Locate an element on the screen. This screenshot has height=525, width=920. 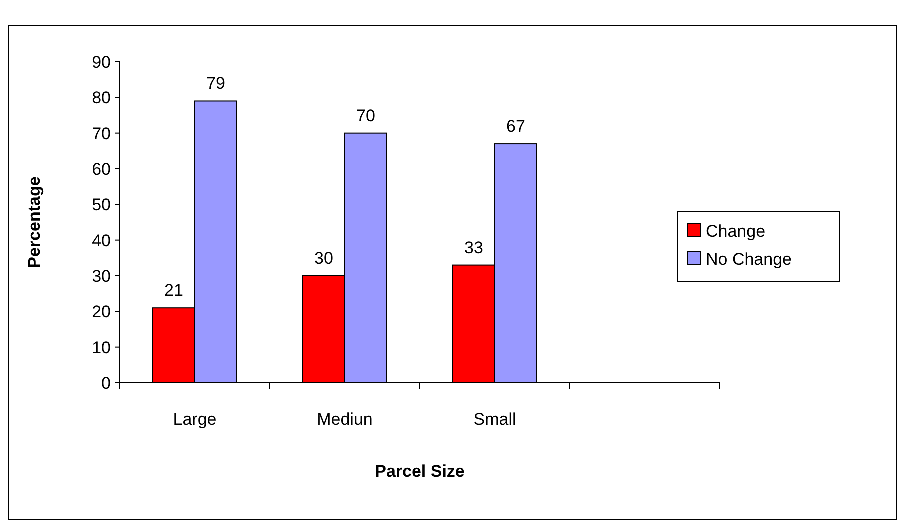
y-tick-label: 60 is located at coordinates (101, 169).